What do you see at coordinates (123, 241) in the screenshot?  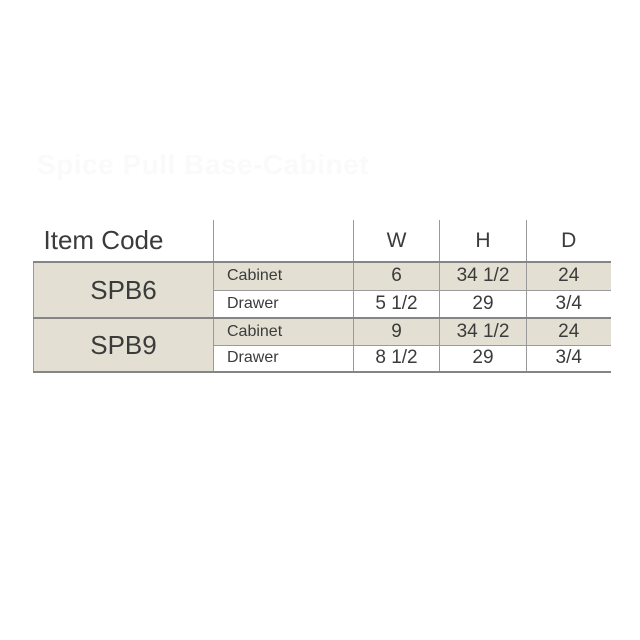 I see `header-item-code: Item Code` at bounding box center [123, 241].